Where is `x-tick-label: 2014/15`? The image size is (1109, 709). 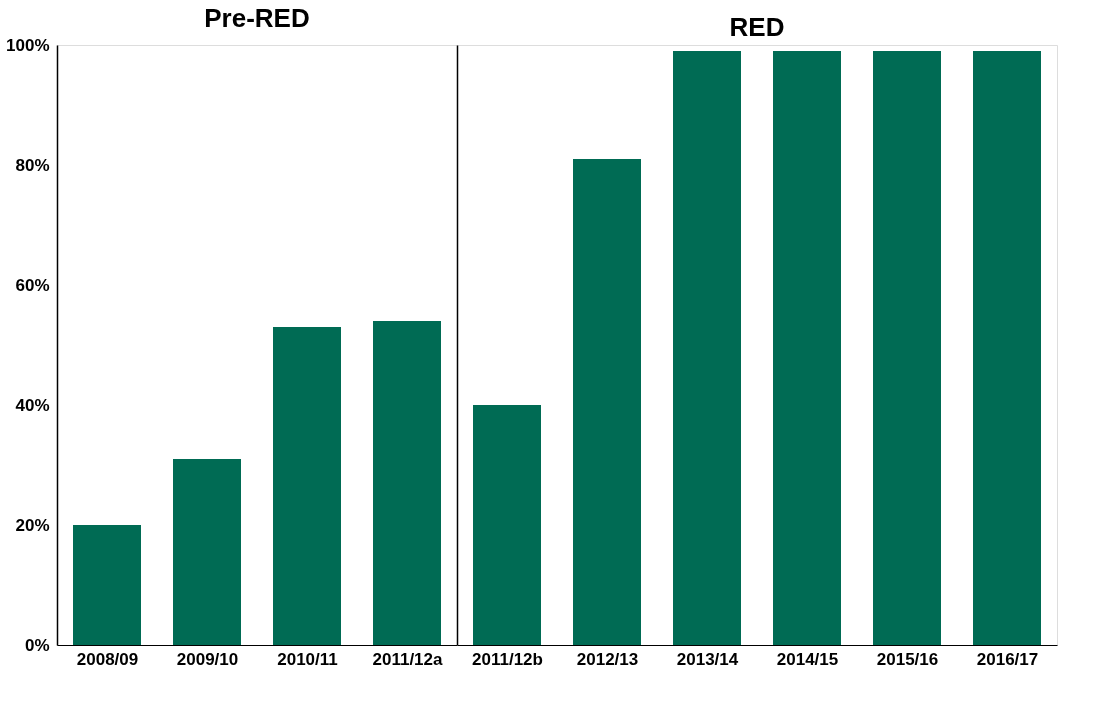 x-tick-label: 2014/15 is located at coordinates (807, 659).